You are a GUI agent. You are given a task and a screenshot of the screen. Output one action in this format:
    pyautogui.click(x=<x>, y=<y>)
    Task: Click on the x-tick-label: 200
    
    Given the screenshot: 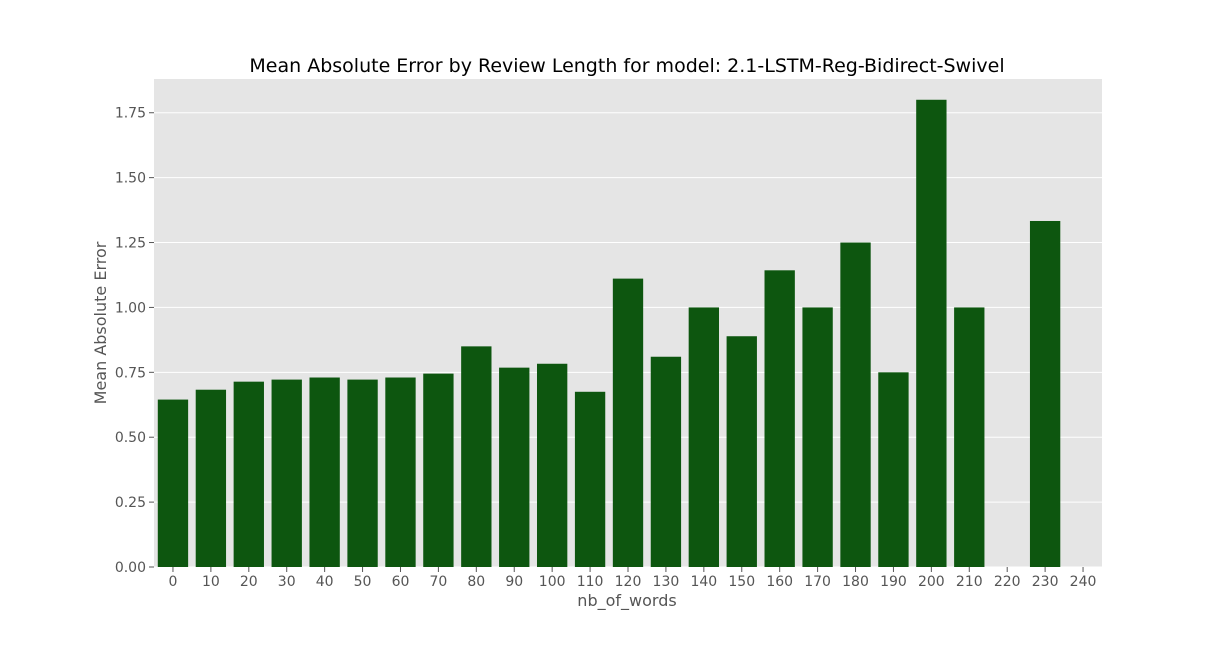 What is the action you would take?
    pyautogui.click(x=931, y=582)
    